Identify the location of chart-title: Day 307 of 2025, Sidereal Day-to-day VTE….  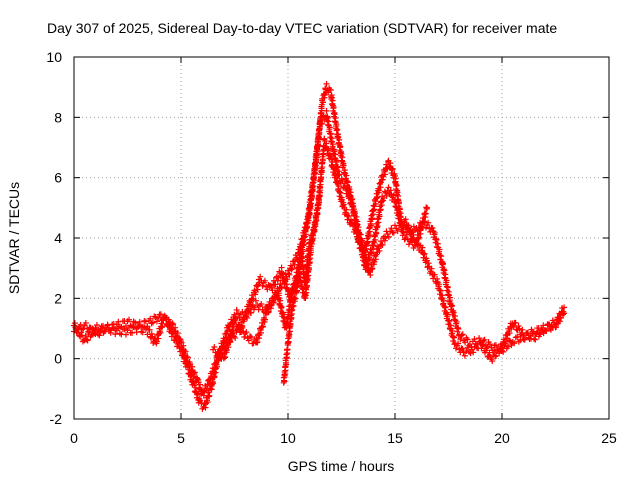
(302, 28).